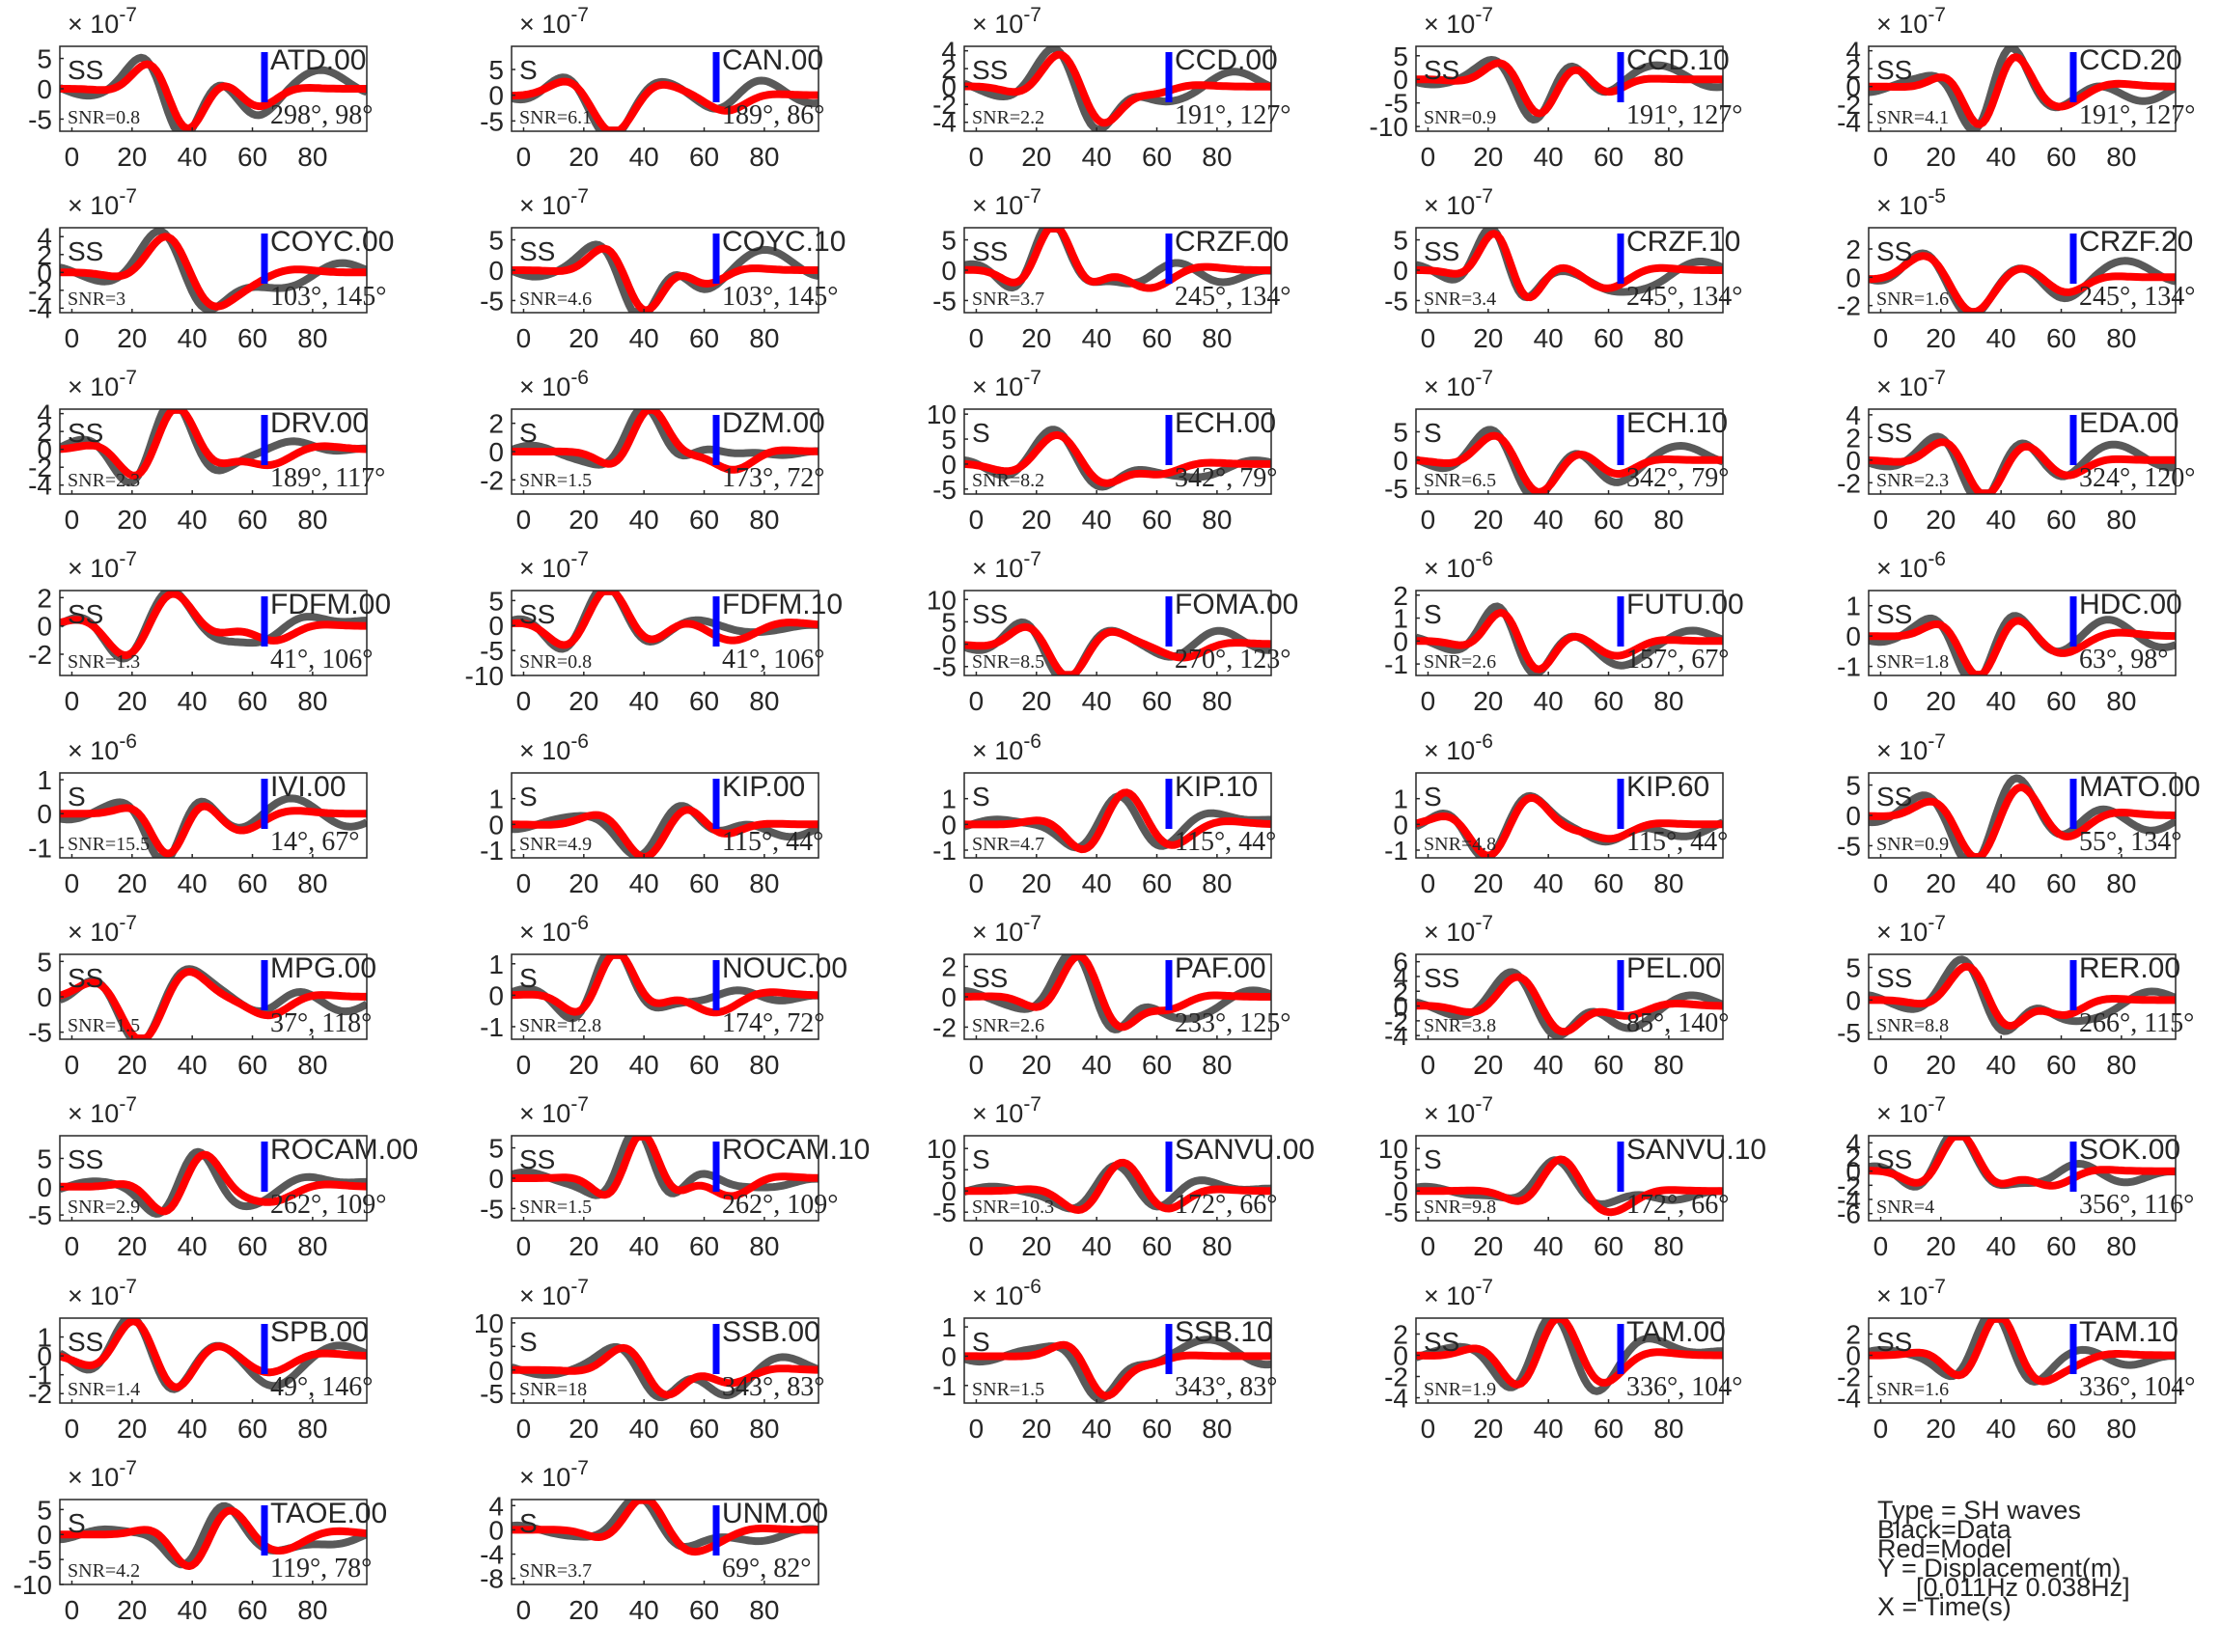 The width and height of the screenshot is (2220, 1652). Describe the element at coordinates (1677, 842) in the screenshot. I see `azimuth-label: 115°, 44°` at that location.